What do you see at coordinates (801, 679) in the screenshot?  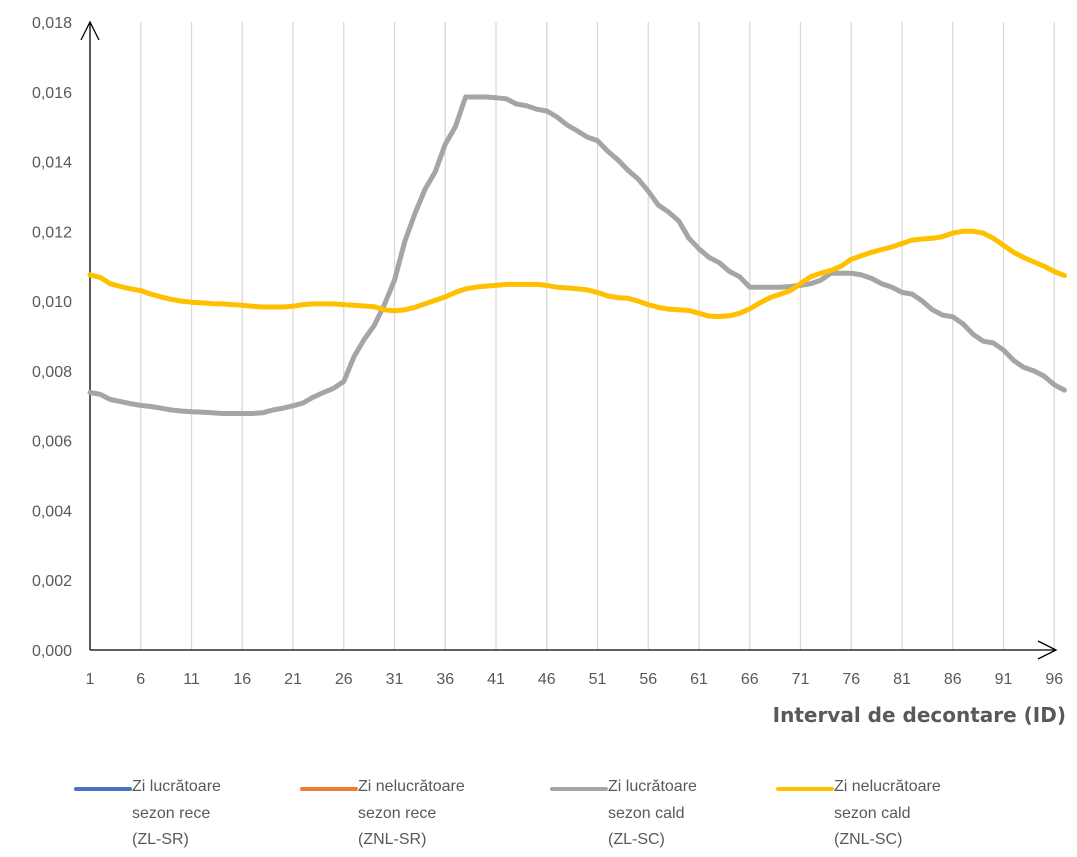 I see `x-tick-label: 71` at bounding box center [801, 679].